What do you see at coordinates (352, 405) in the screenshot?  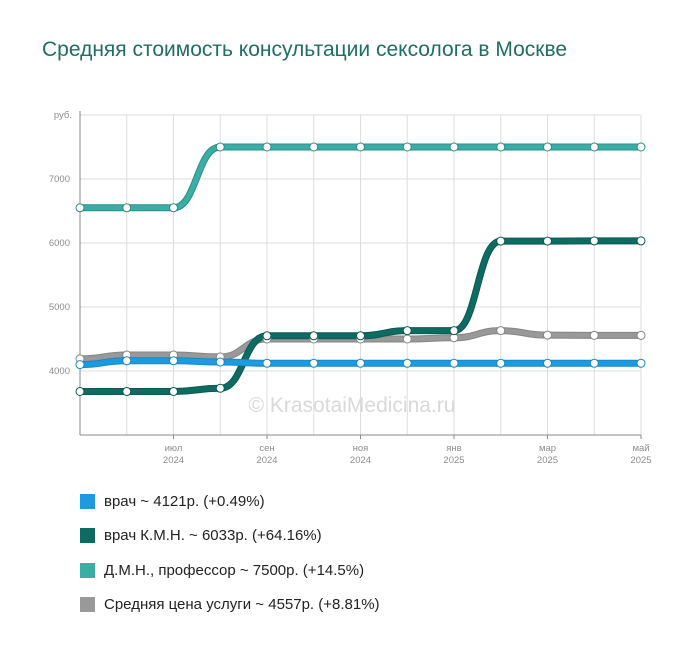 I see `watermark: © KrasotaiMedicina.ru` at bounding box center [352, 405].